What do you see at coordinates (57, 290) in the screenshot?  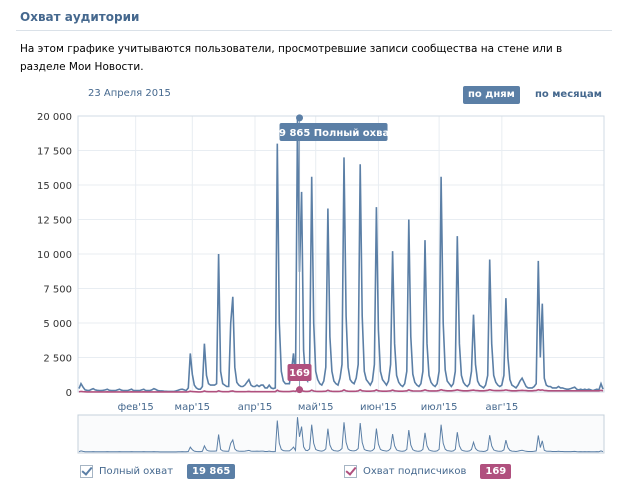 I see `y-tick-label: 7 500` at bounding box center [57, 290].